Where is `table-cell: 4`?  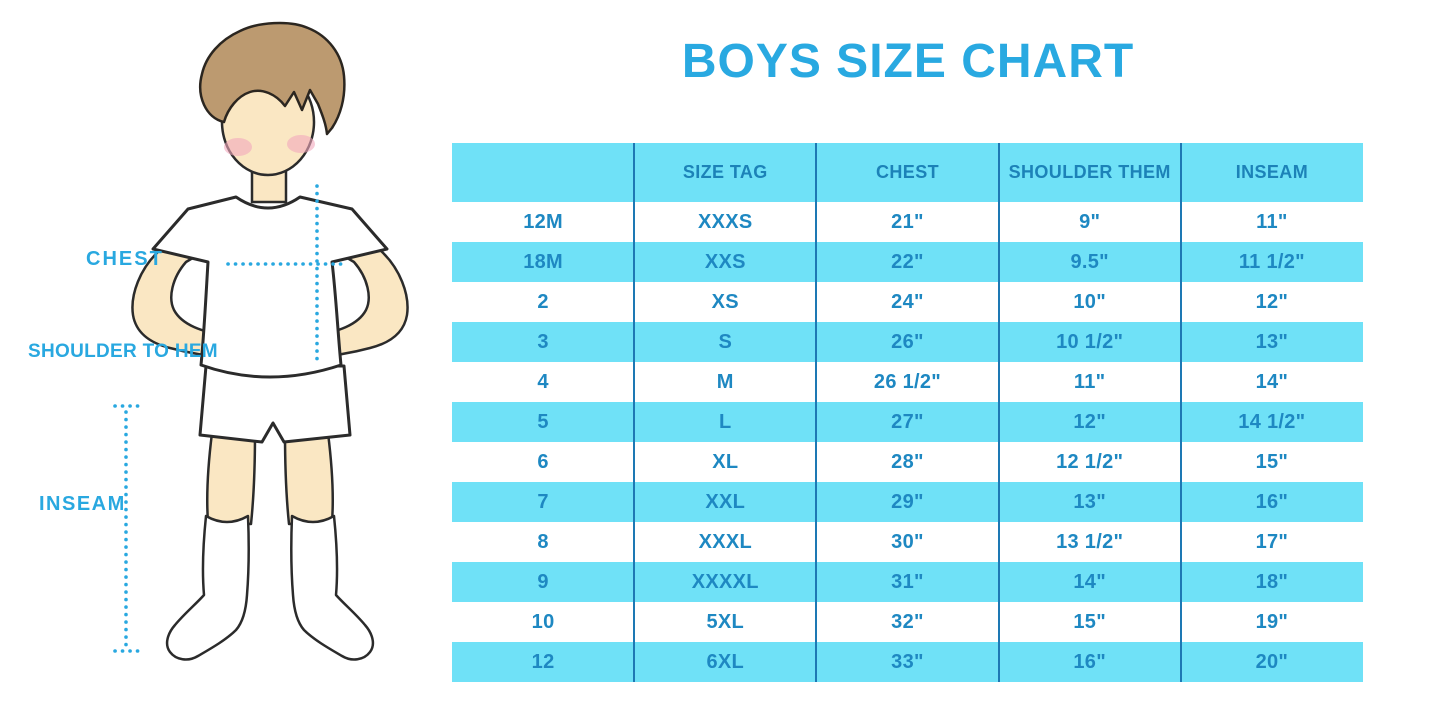 table-cell: 4 is located at coordinates (543, 381).